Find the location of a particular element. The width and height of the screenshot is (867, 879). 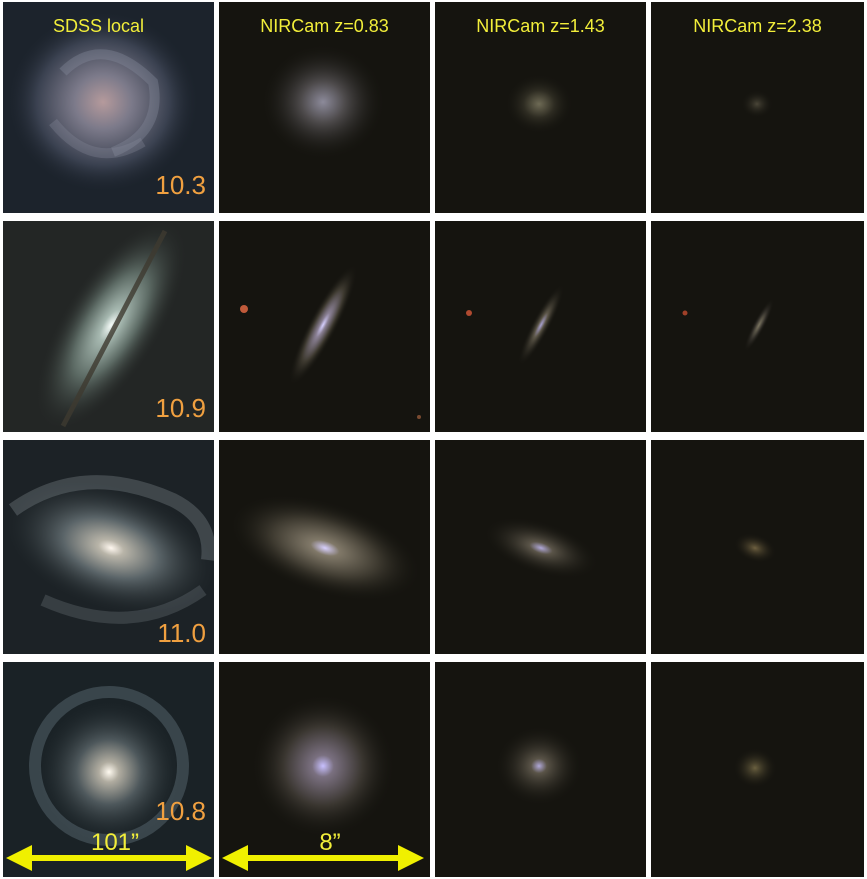

panel-r1-z238: NIRCam z=2.38 is located at coordinates (757, 107).